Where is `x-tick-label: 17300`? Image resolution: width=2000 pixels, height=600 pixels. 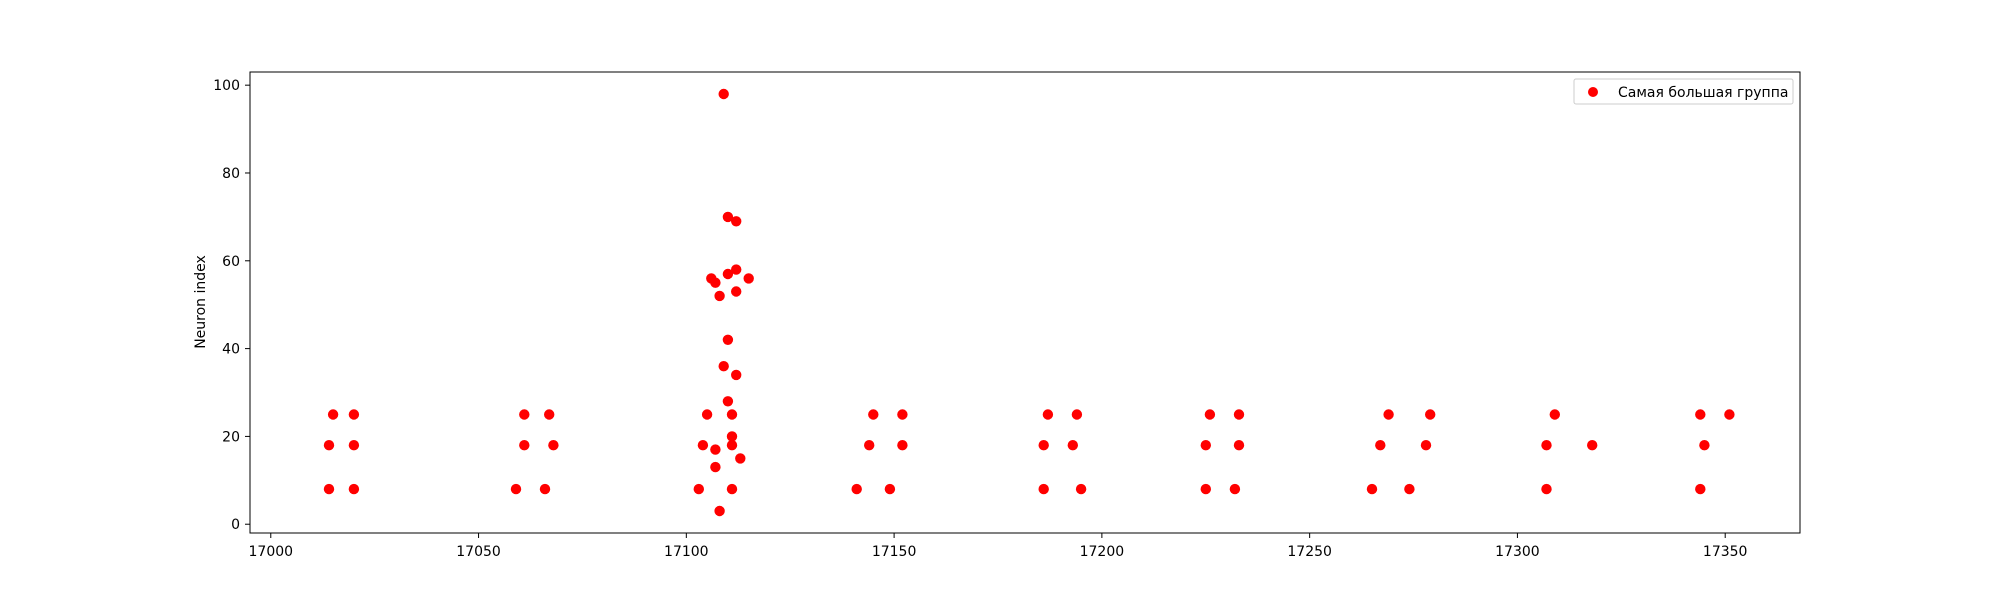
x-tick-label: 17300 is located at coordinates (1517, 552).